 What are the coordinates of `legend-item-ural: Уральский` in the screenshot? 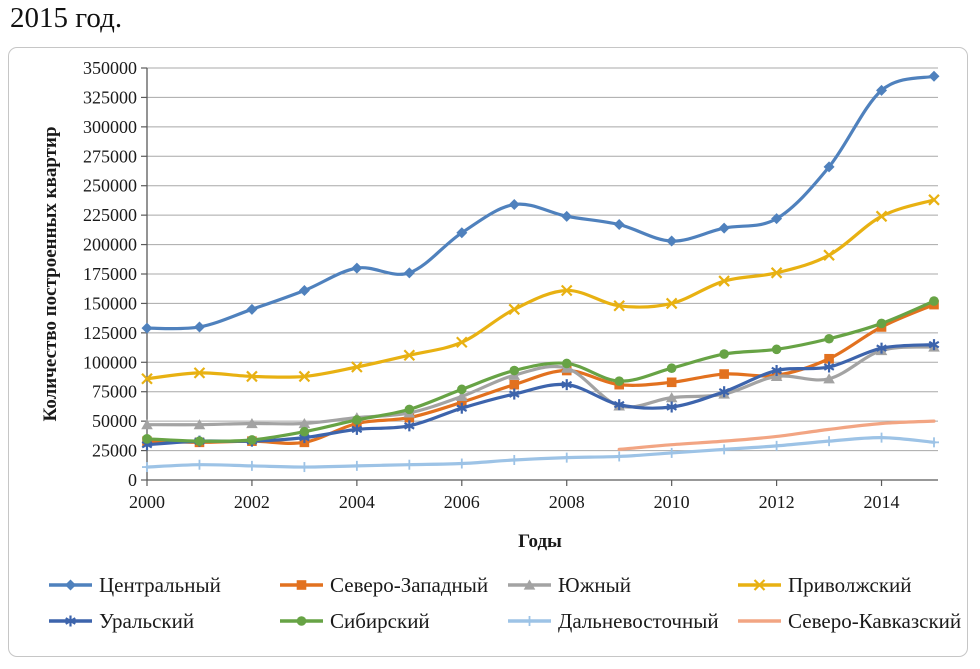 It's located at (121, 621).